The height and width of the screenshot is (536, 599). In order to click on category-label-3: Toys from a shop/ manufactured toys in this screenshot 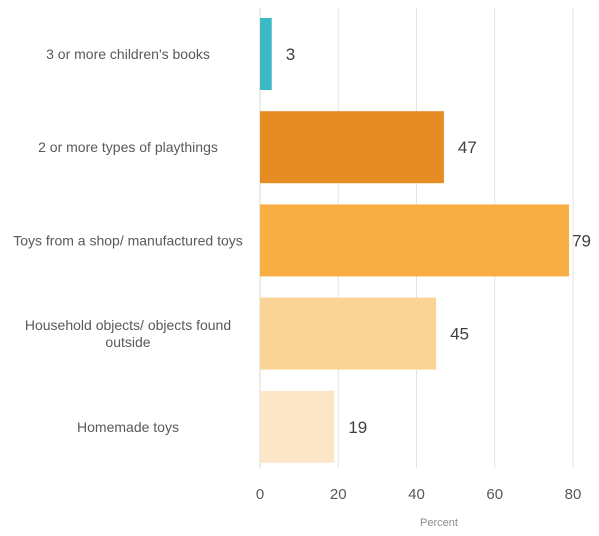, I will do `click(128, 240)`.